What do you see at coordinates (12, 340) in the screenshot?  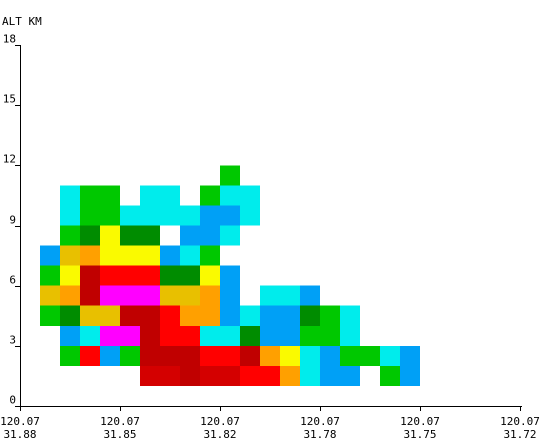 I see `y-tick-label: 3` at bounding box center [12, 340].